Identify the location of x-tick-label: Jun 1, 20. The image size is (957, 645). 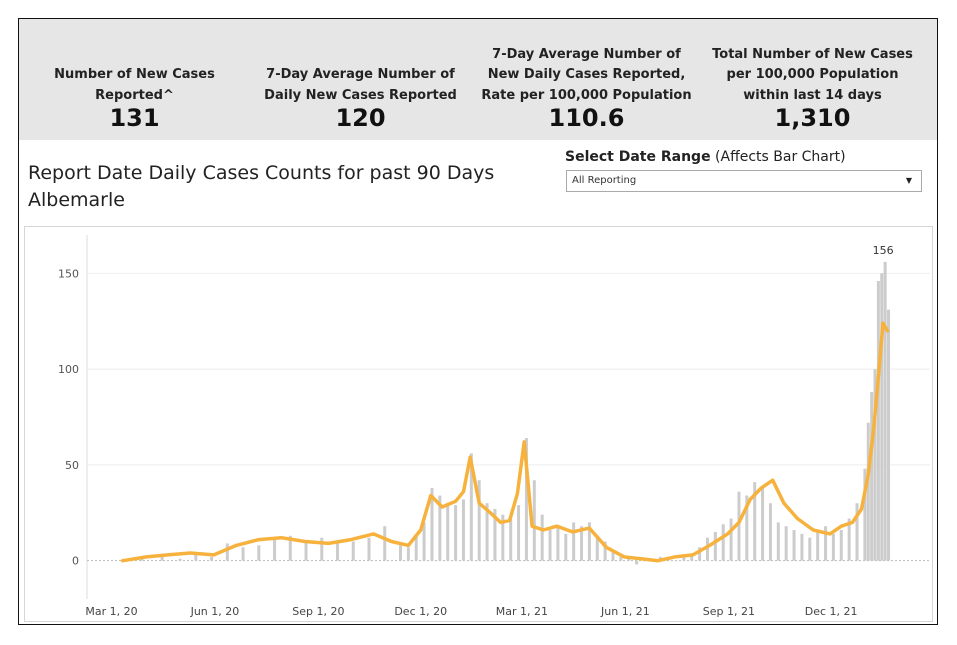
(215, 611).